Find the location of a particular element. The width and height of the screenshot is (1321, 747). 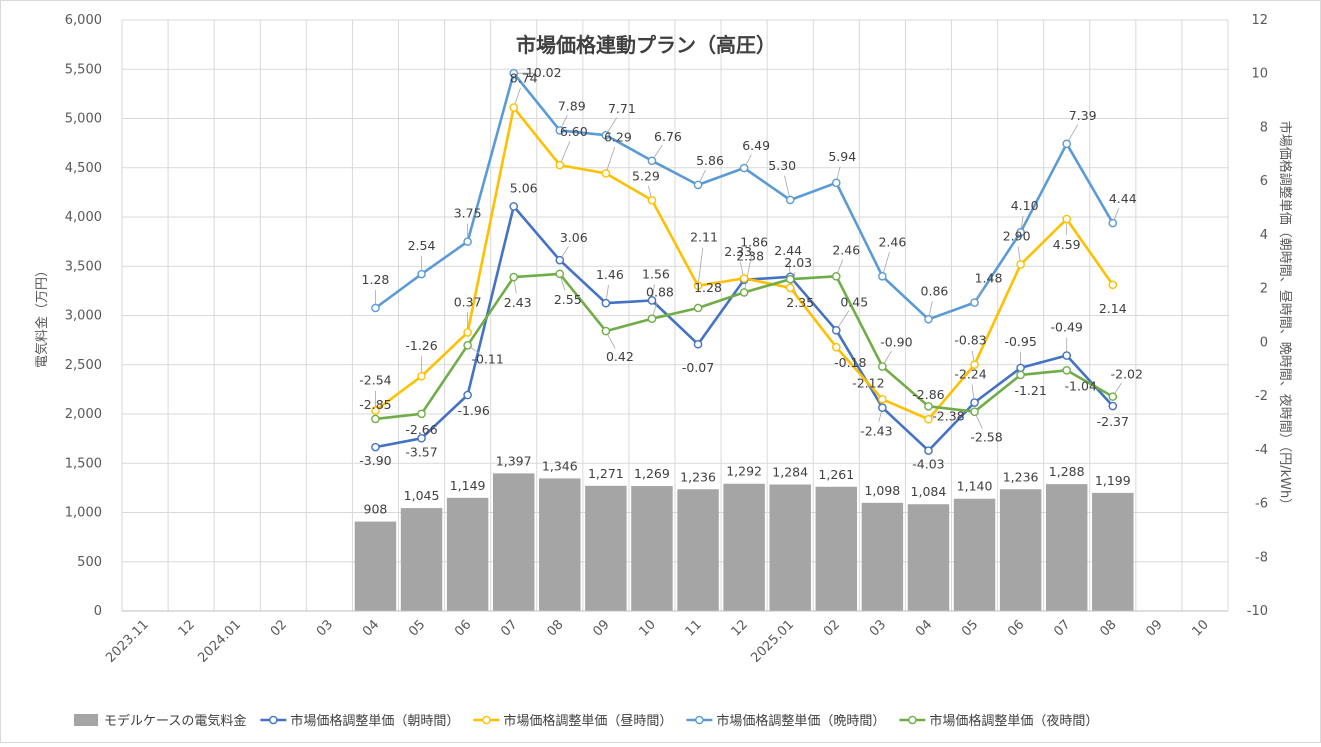

left-axis-tick-label: 4,500 is located at coordinates (83, 168).